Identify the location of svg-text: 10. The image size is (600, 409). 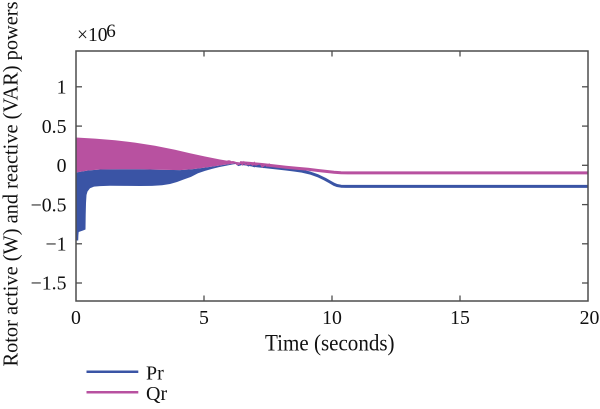
(332, 318).